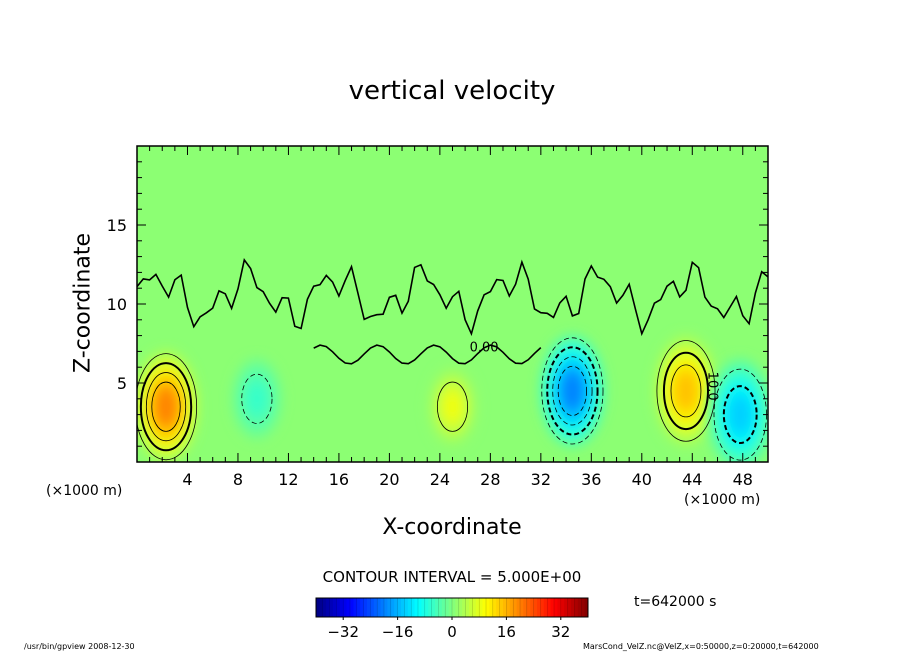 This screenshot has height=654, width=904. I want to click on colorbar-tick-label--16: −16, so click(398, 632).